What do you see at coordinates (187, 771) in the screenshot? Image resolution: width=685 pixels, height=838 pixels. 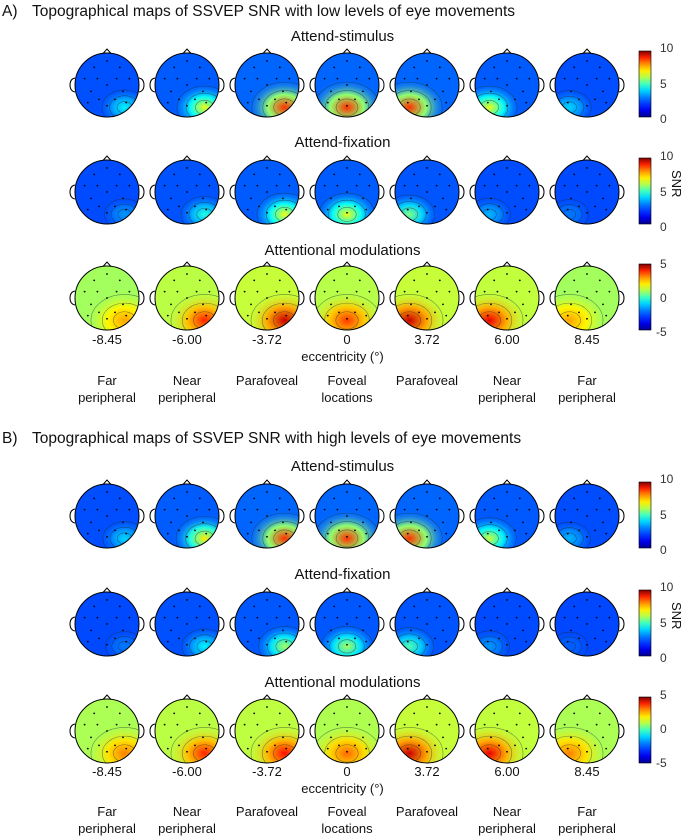 I see `ecc-b-1: -6.00` at bounding box center [187, 771].